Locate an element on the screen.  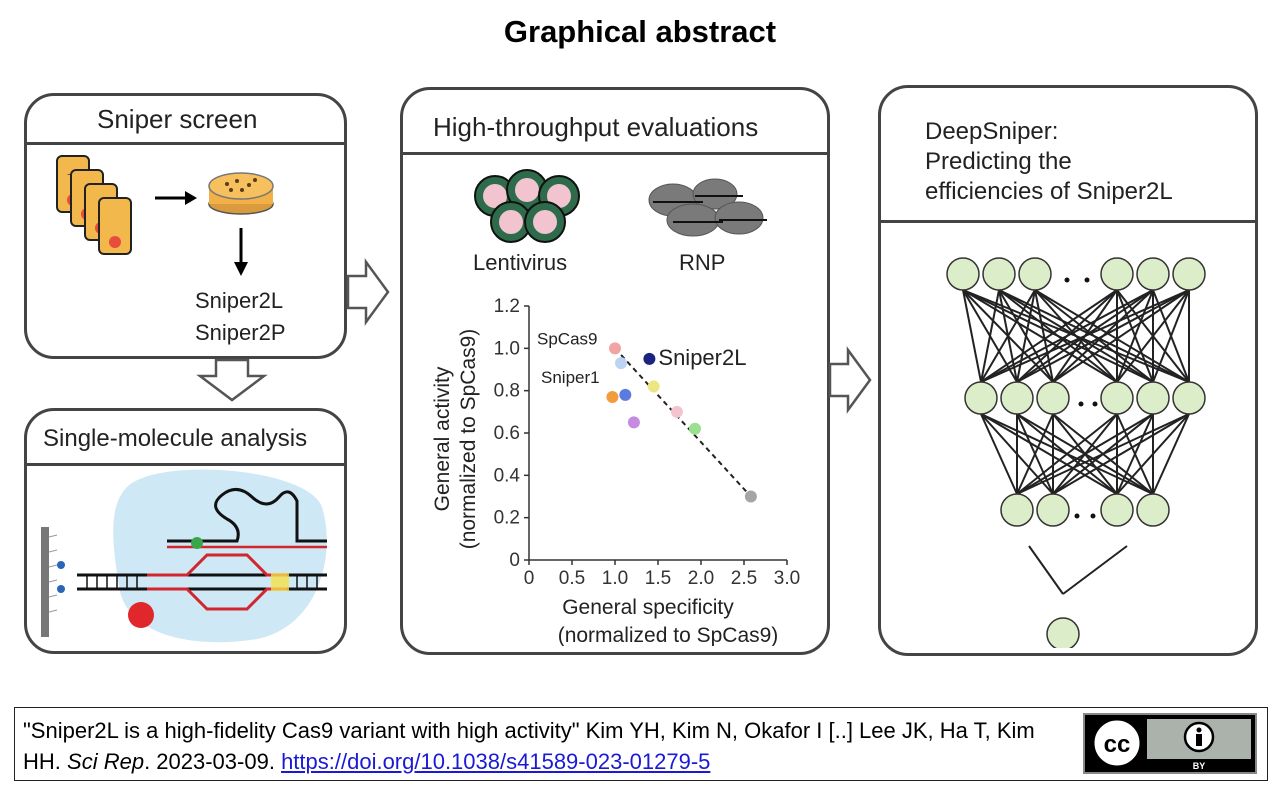
single-molecule-title: Single-molecule analysis is located at coordinates (175, 438).